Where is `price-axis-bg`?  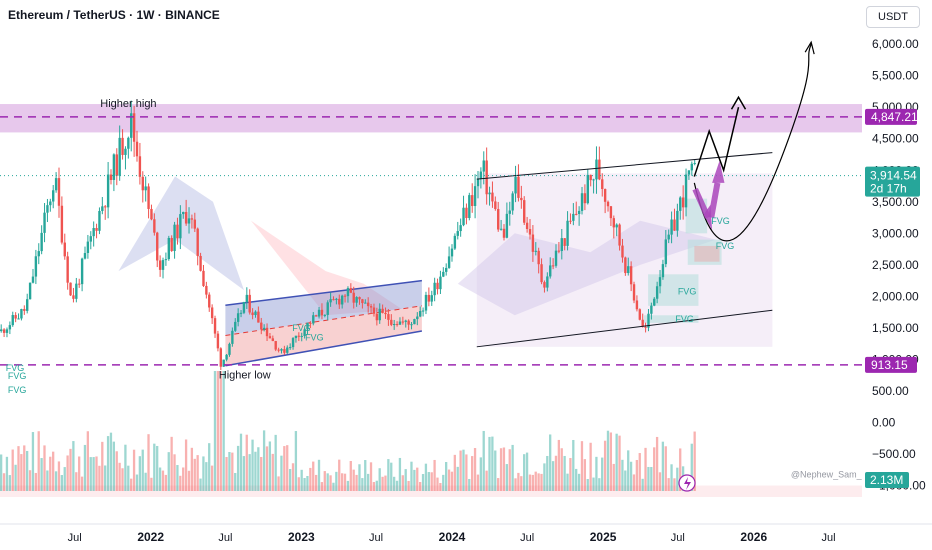 price-axis-bg is located at coordinates (897, 275).